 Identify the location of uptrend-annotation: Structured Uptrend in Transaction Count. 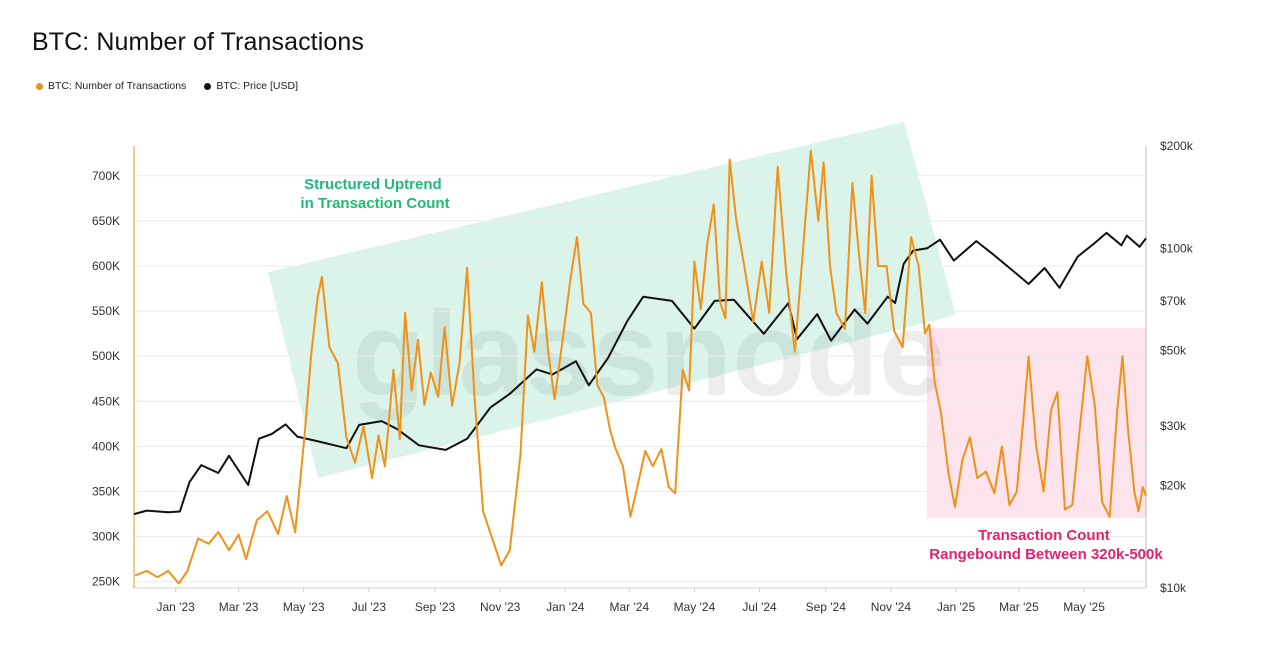
(374, 194).